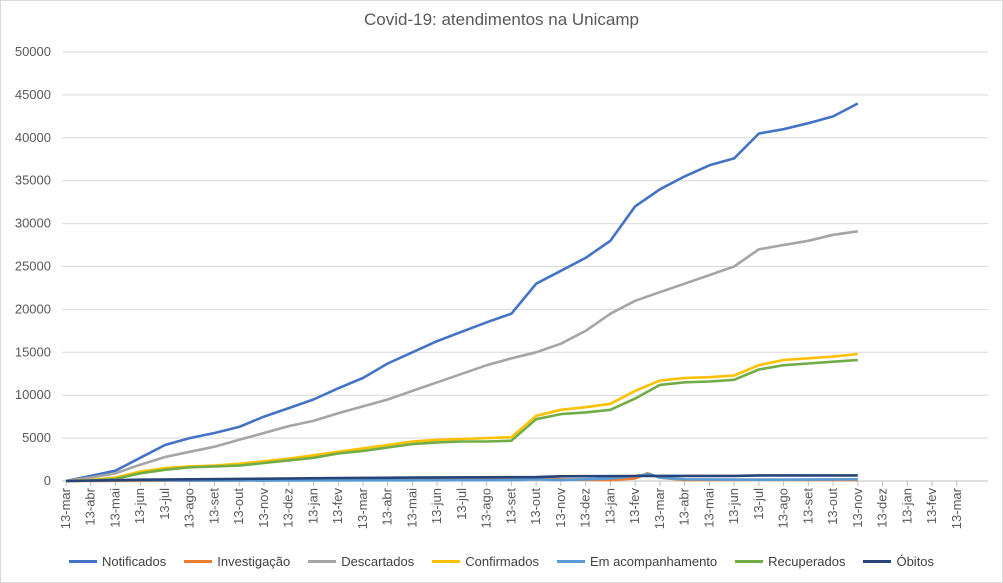 This screenshot has height=583, width=1003. I want to click on legend-item: Descartados, so click(361, 561).